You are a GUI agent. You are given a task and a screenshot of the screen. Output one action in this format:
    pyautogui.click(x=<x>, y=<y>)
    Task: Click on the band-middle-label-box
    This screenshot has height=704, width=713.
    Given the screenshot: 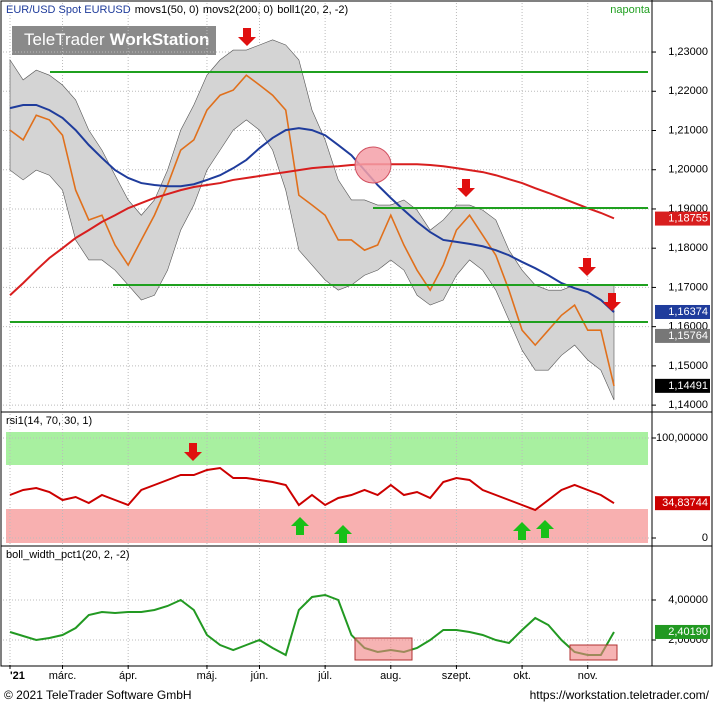 What is the action you would take?
    pyautogui.click(x=682, y=335)
    